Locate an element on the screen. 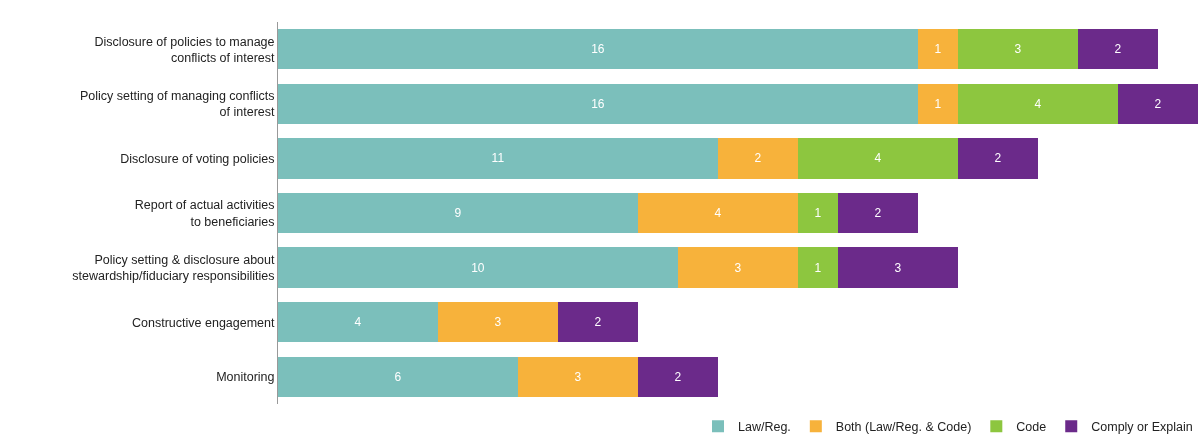 The width and height of the screenshot is (1198, 442). y-tick-label: Policy setting & disclosure about stewardship/fiduciary responsibilities is located at coordinates (174, 268).